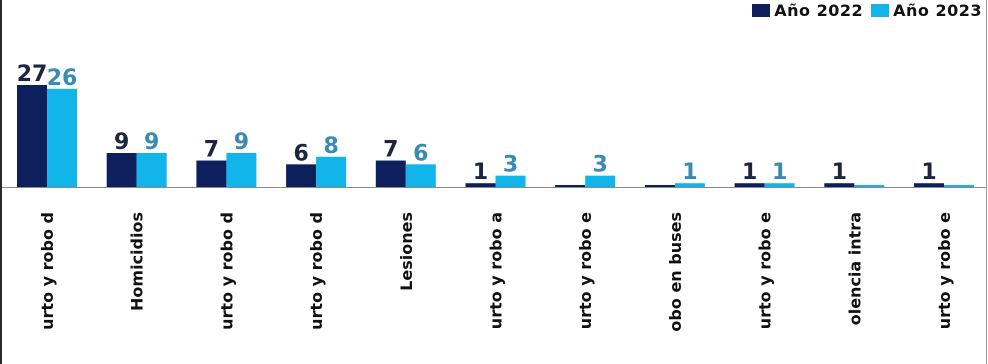 This screenshot has width=988, height=364. Describe the element at coordinates (316, 271) in the screenshot. I see `category-label-3: urto y robo d` at that location.